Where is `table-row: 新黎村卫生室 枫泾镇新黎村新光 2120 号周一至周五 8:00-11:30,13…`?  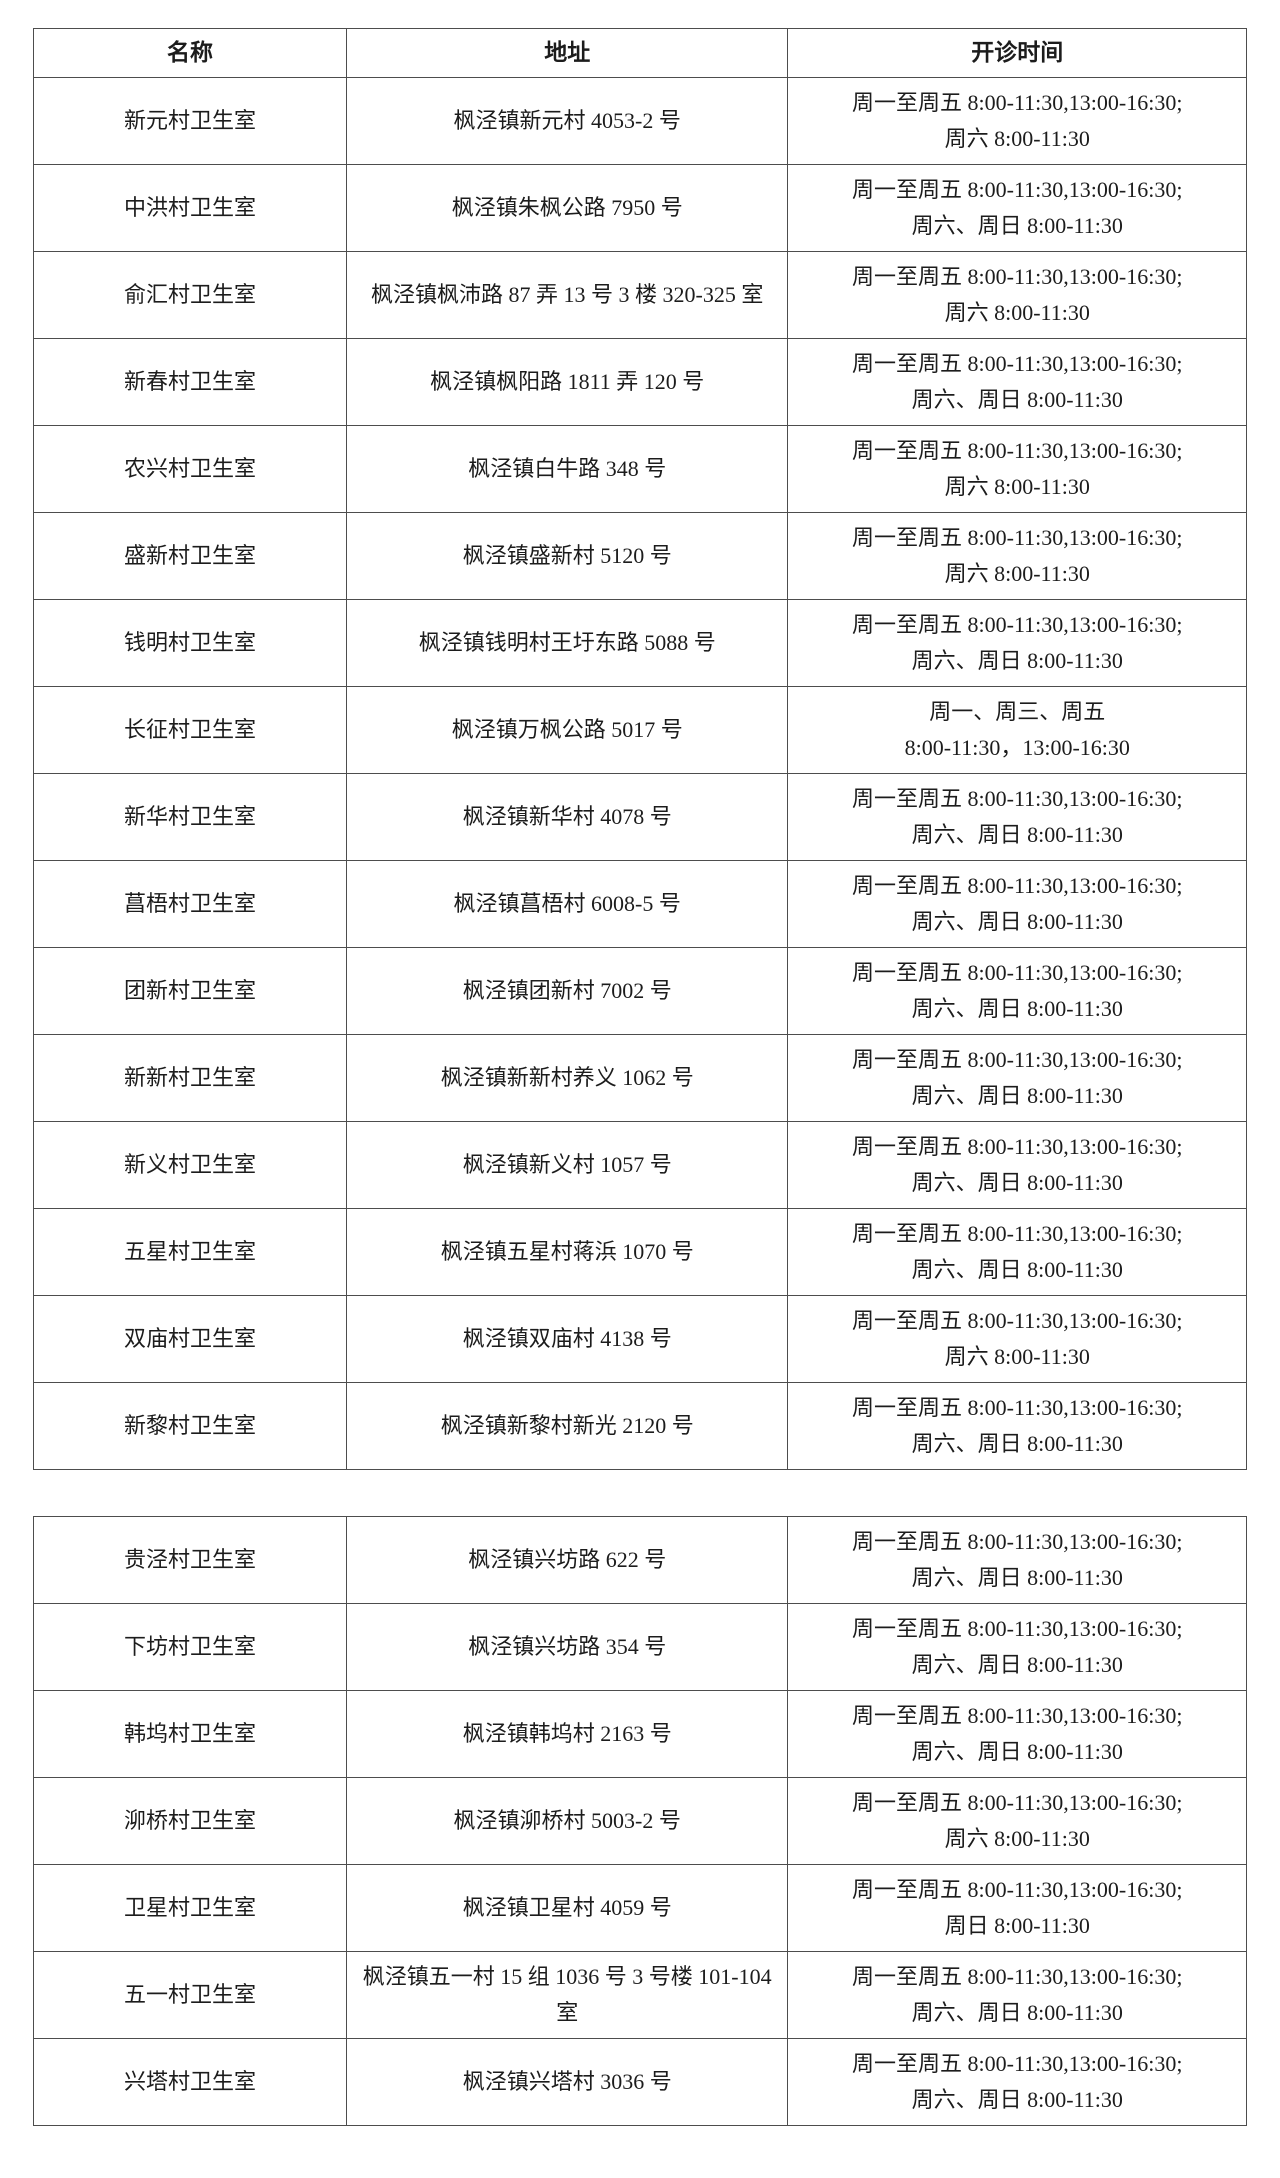
table-row: 新黎村卫生室 枫泾镇新黎村新光 2120 号周一至周五 8:00-11:30,13… is located at coordinates (640, 1426).